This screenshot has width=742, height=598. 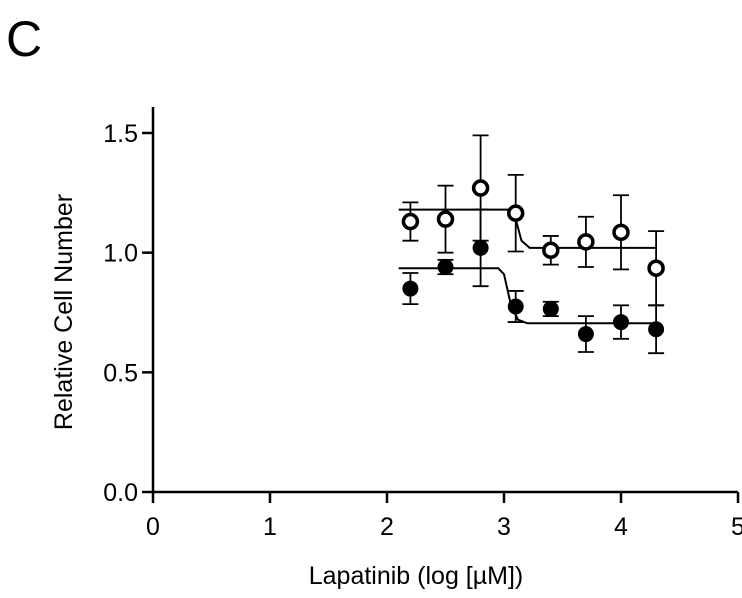 What do you see at coordinates (24, 39) in the screenshot?
I see `panel-label: C` at bounding box center [24, 39].